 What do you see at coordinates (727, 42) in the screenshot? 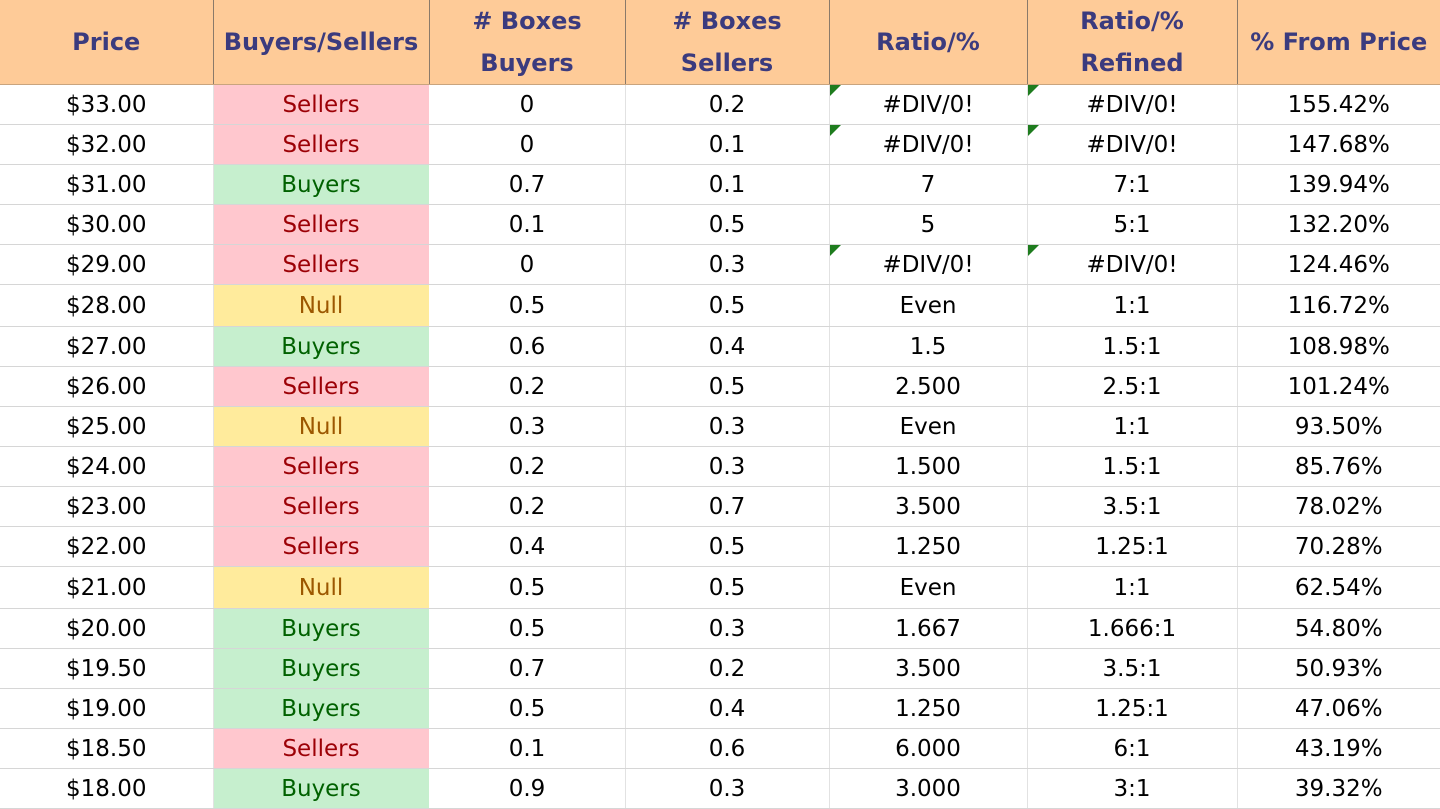
I see `header-boxes-sellers: # Boxes Sellers` at bounding box center [727, 42].